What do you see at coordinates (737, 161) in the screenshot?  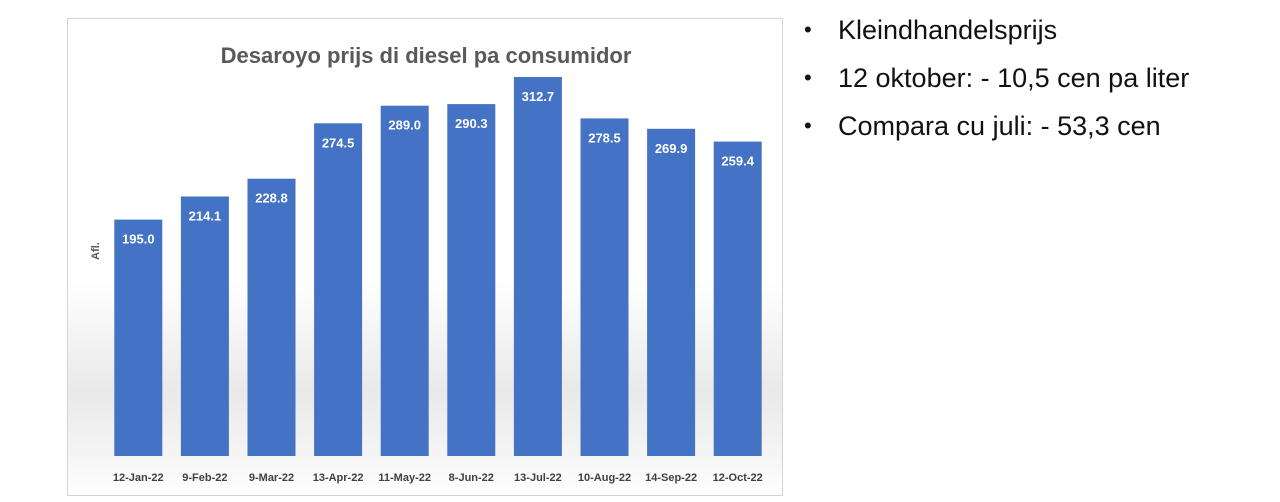 I see `value-label: 259.4` at bounding box center [737, 161].